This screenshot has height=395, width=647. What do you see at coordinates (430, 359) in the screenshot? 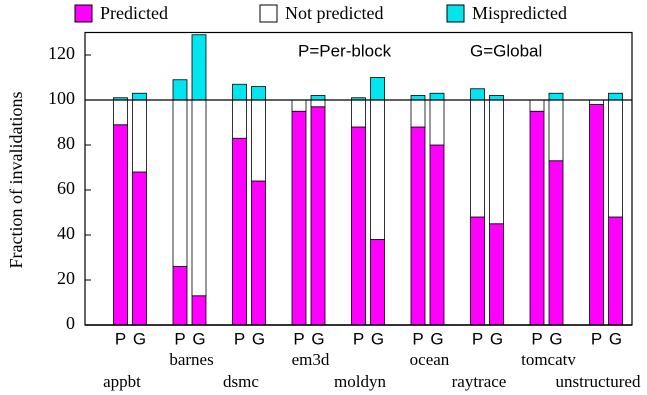
I see `x-tick-label: ocean` at bounding box center [430, 359].